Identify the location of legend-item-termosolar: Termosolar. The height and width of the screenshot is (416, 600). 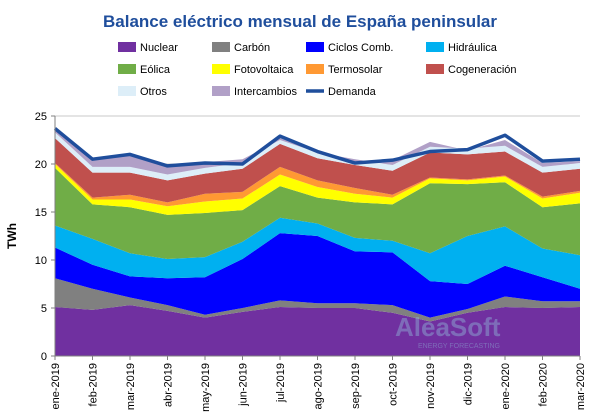
(344, 70).